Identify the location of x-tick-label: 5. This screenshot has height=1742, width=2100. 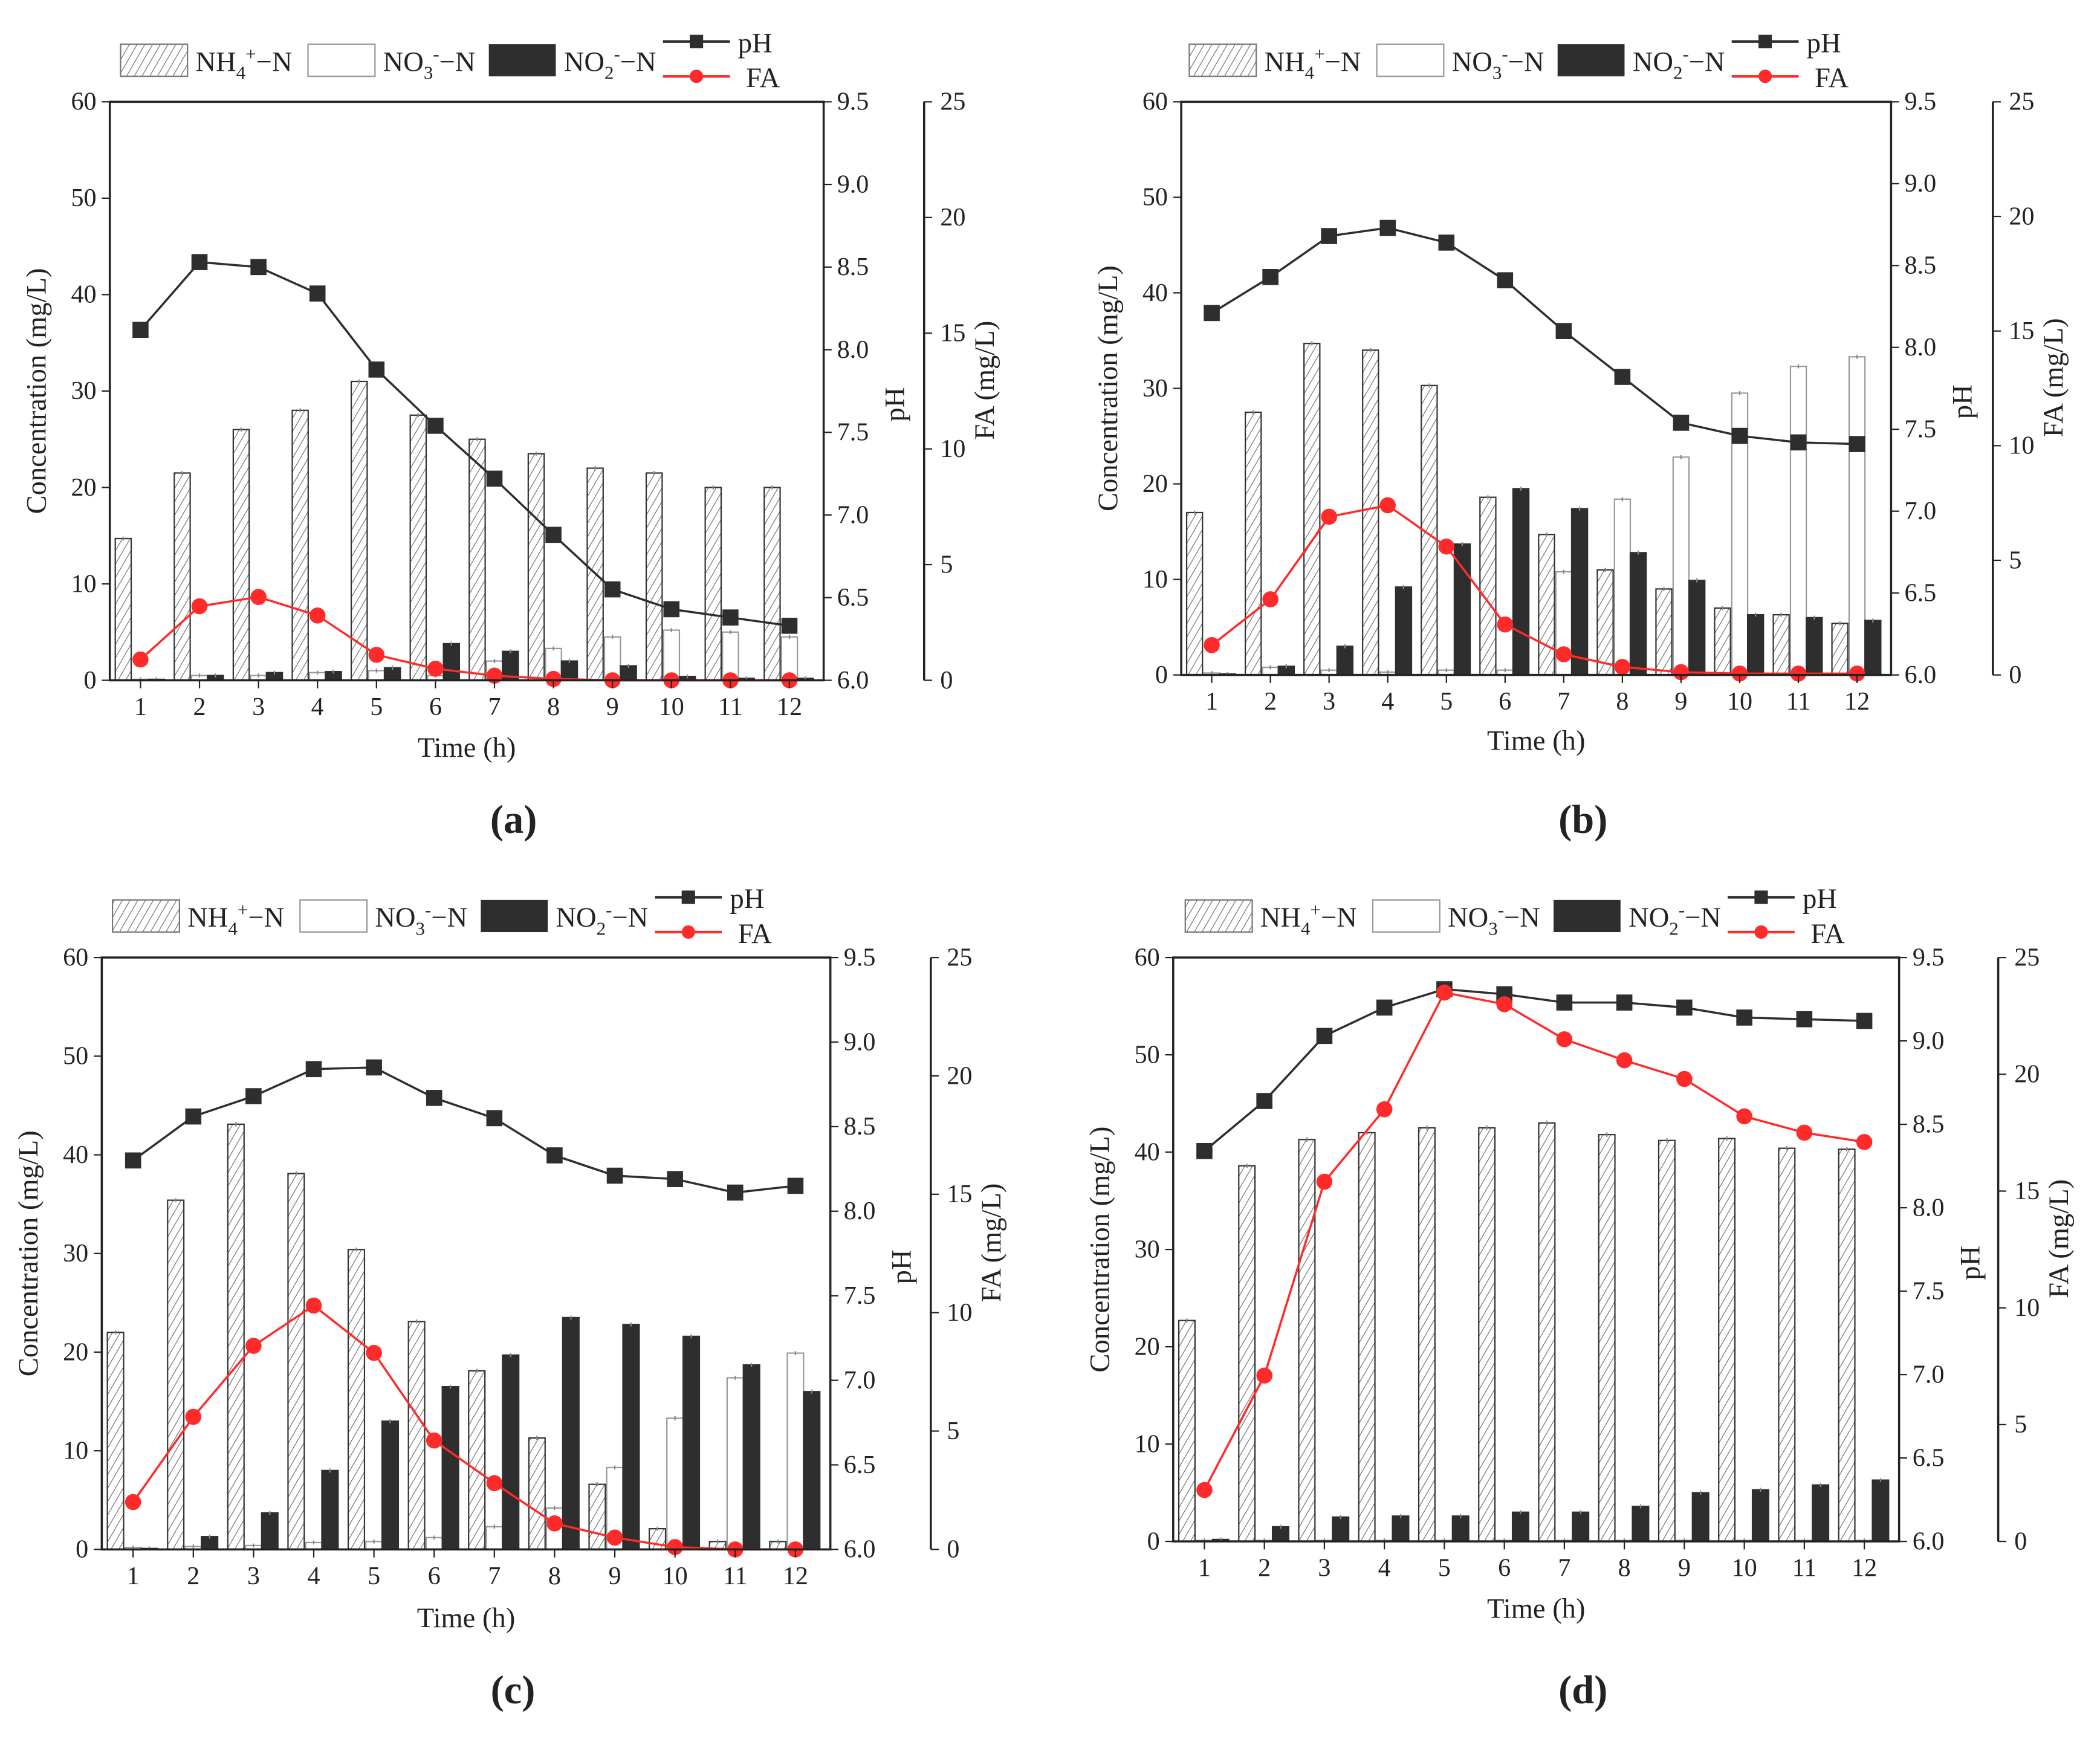
(374, 1576).